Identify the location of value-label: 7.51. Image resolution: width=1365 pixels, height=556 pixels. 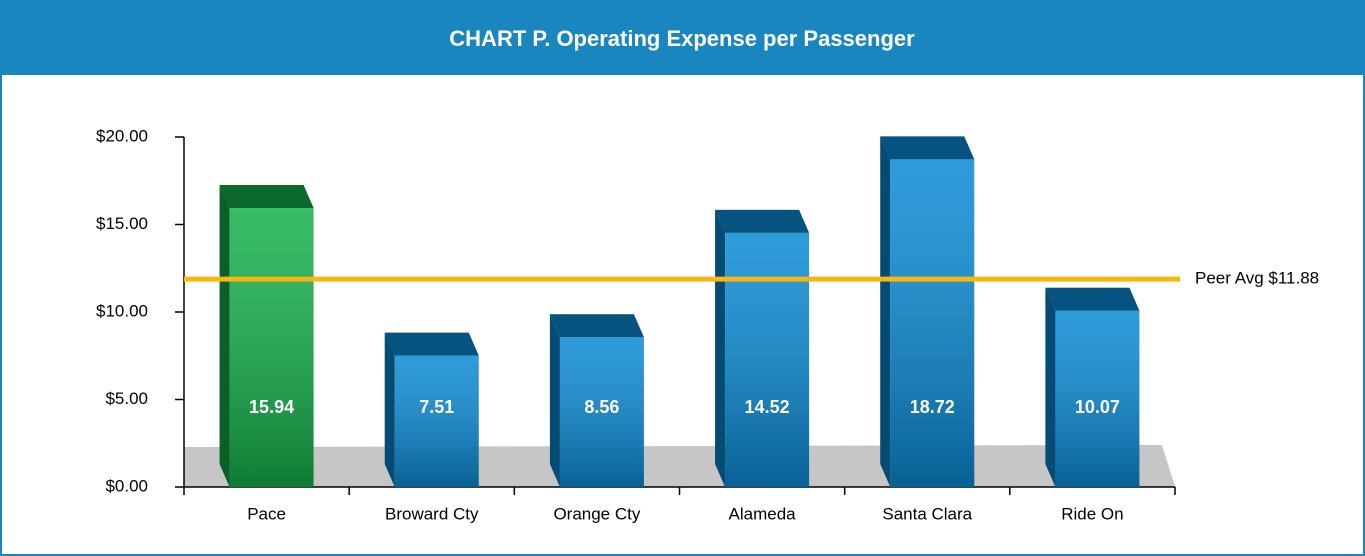
(436, 407).